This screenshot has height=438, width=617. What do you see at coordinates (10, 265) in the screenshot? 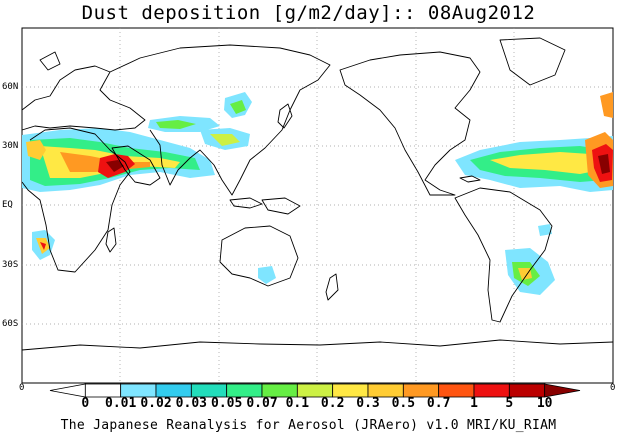
I see `lat-label-30s: 30S` at bounding box center [10, 265].